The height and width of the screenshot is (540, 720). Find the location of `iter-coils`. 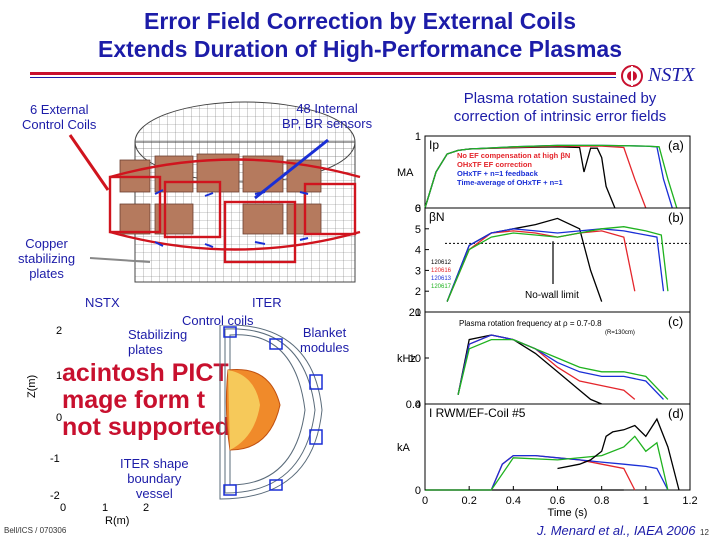

iter-coils is located at coordinates (273, 411).